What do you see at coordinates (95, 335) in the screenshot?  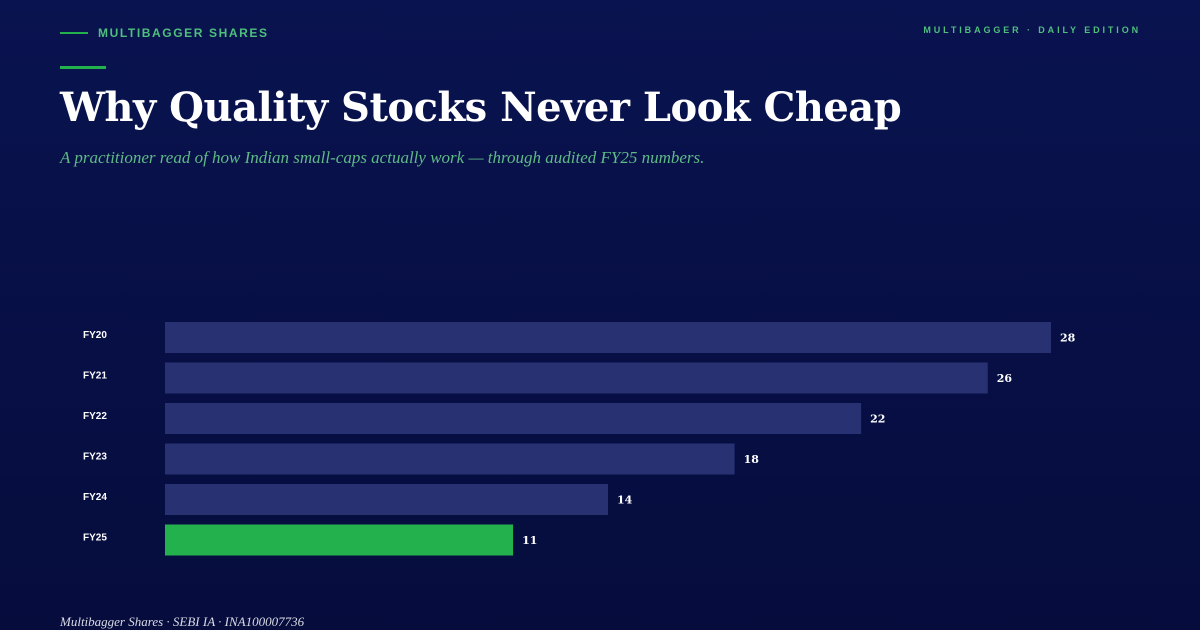 I see `category-label-fy20: FY20` at bounding box center [95, 335].